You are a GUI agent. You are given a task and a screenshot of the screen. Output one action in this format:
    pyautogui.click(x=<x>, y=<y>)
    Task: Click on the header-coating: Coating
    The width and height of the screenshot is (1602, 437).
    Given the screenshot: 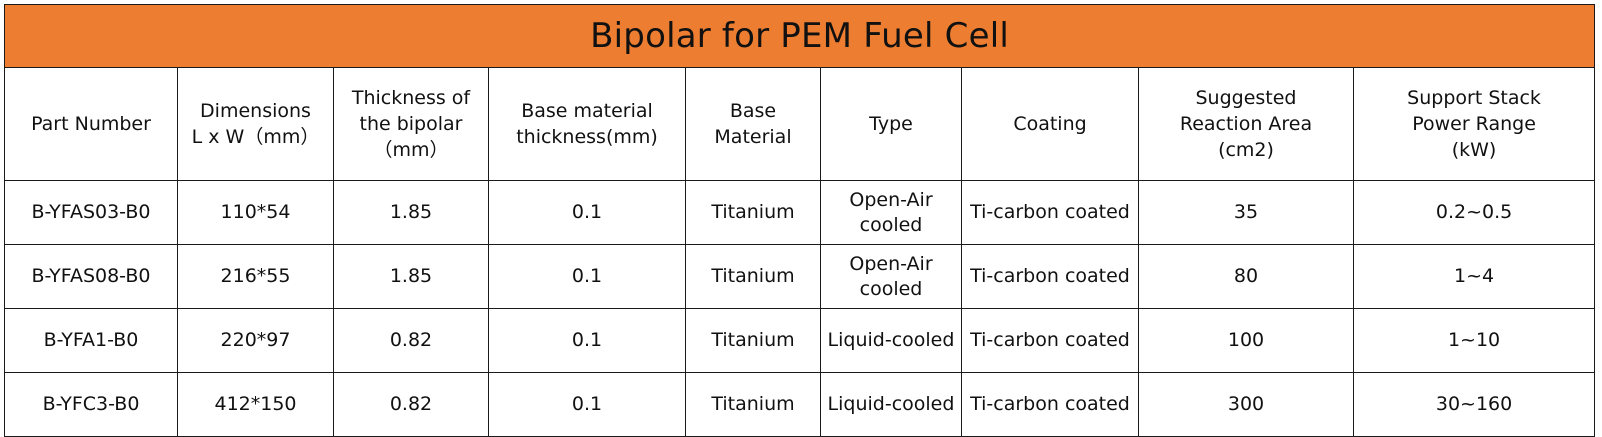 What is the action you would take?
    pyautogui.click(x=1050, y=124)
    